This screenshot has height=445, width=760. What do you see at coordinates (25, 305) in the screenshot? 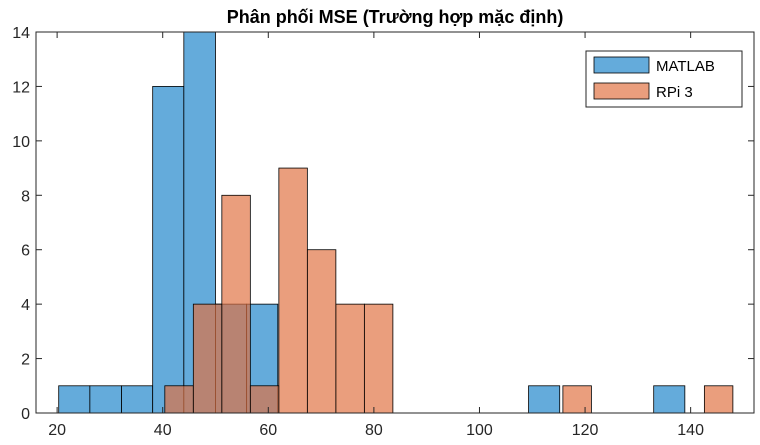
I see `y-tick-label-2: 4` at bounding box center [25, 305].